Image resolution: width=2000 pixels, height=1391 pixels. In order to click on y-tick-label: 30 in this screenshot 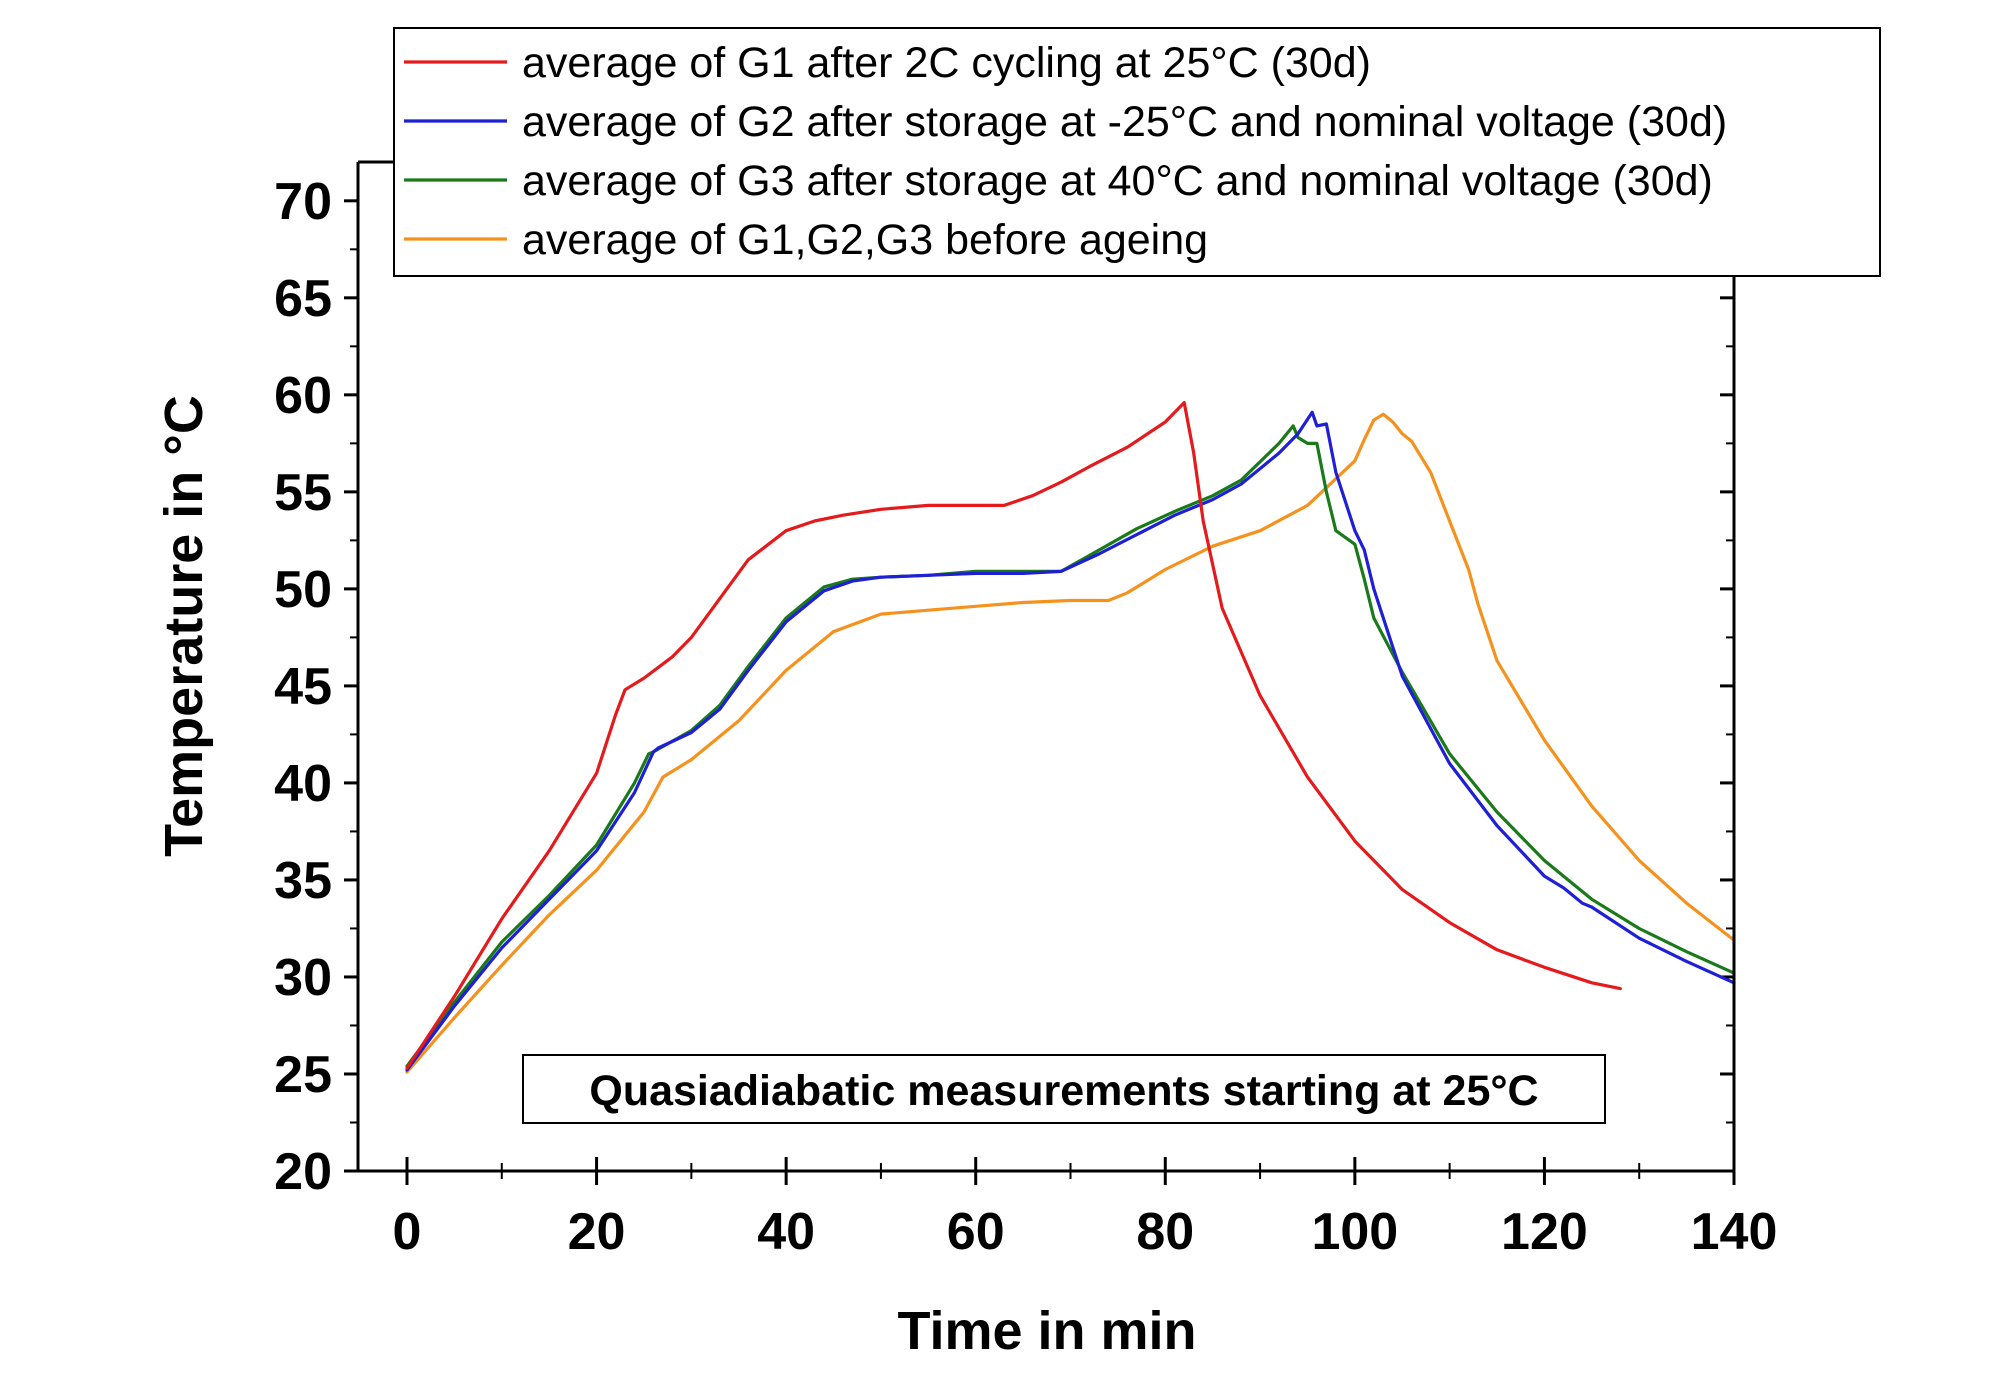, I will do `click(303, 978)`.